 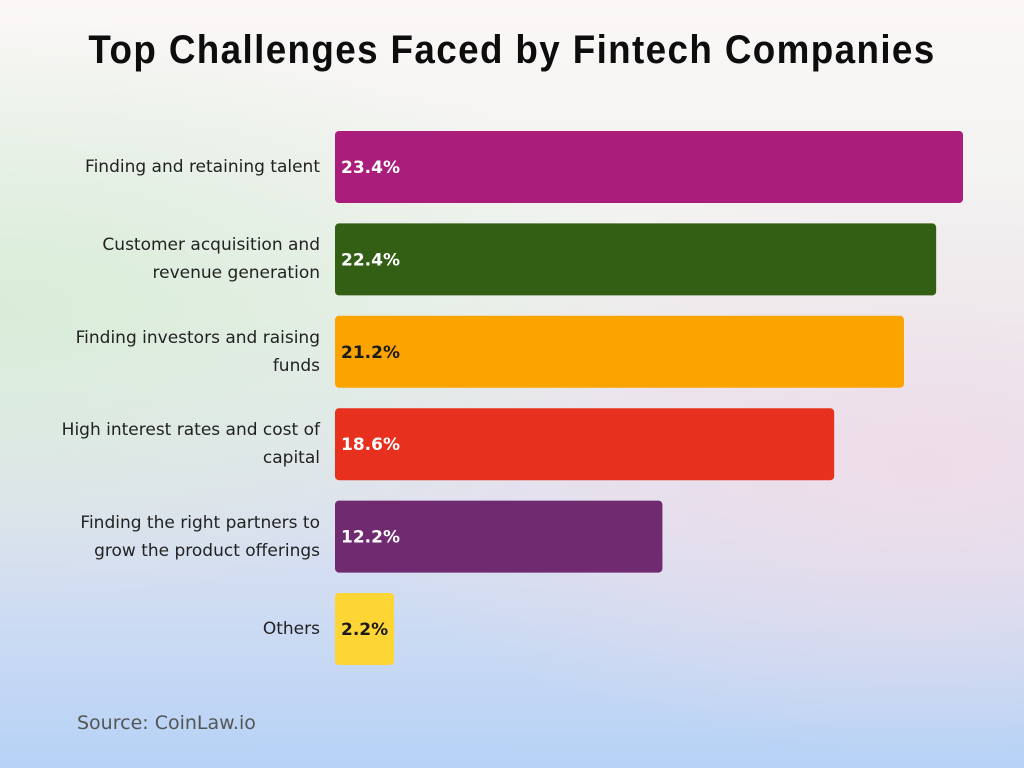 What do you see at coordinates (166, 723) in the screenshot?
I see `source: Source: CoinLaw.io` at bounding box center [166, 723].